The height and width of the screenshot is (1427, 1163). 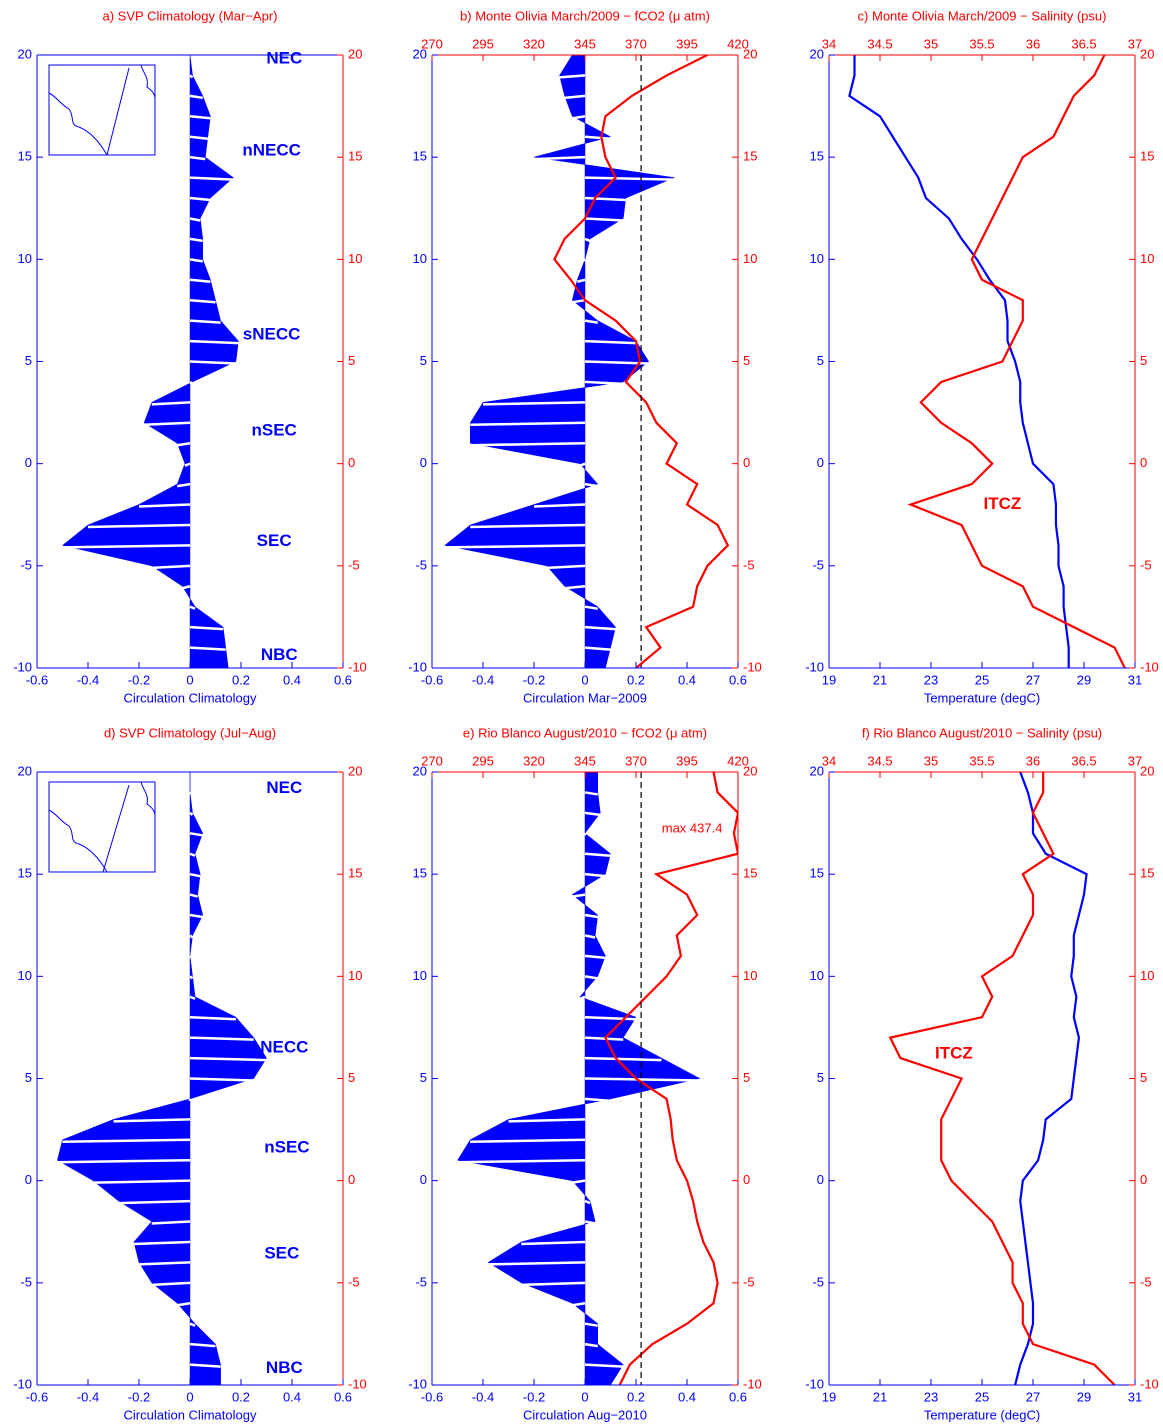 What do you see at coordinates (880, 1396) in the screenshot?
I see `x-tick-label: 21` at bounding box center [880, 1396].